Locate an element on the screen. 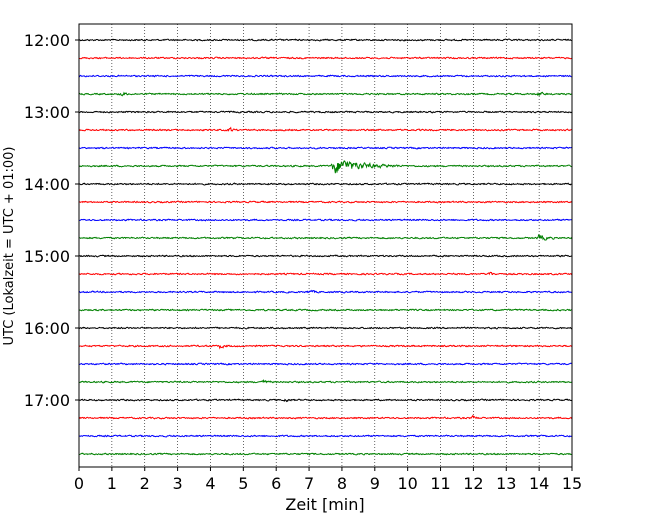 Image resolution: width=650 pixels, height=520 pixels. x-tick-label-8: 8 is located at coordinates (342, 483).